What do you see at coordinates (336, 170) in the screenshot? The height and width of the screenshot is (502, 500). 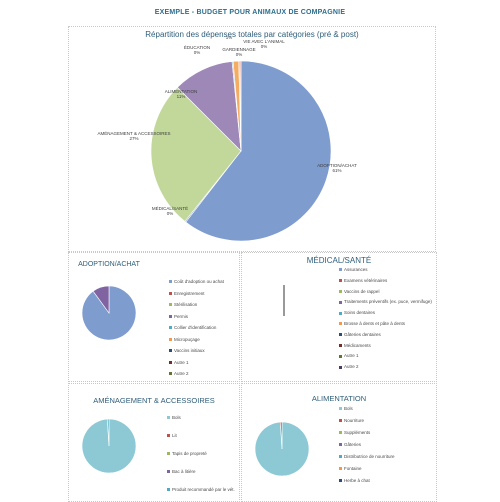 I see `main-pie-pct-0: 61%` at bounding box center [336, 170].